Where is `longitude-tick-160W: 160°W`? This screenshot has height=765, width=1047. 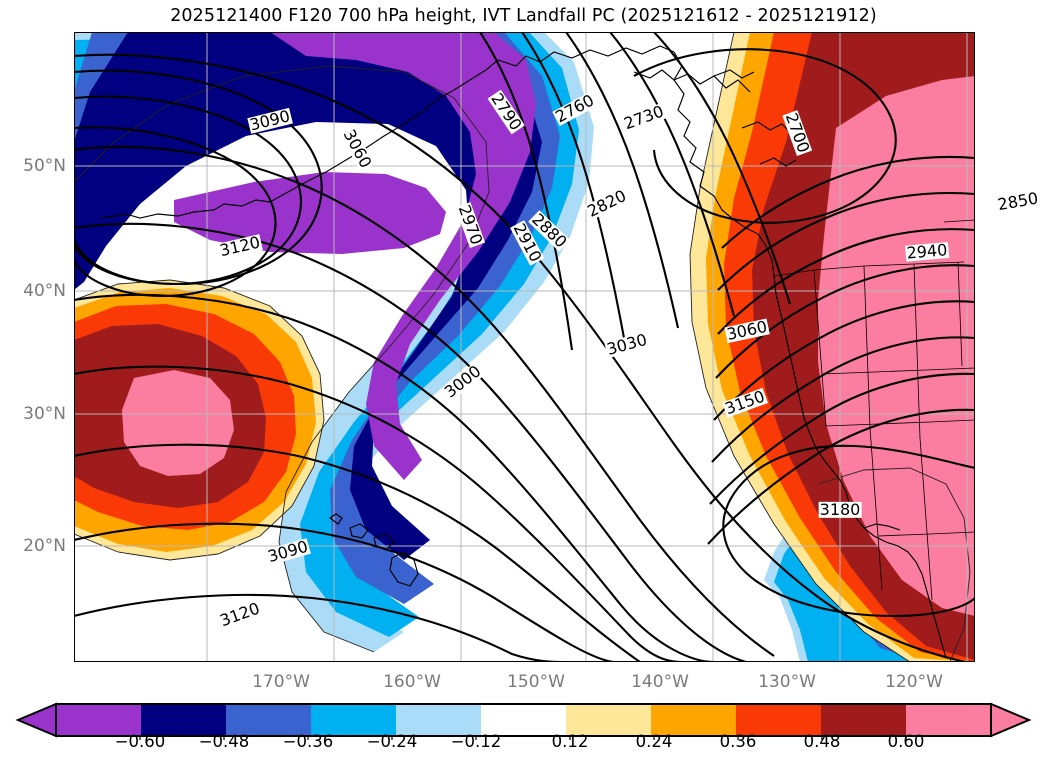 longitude-tick-160W: 160°W is located at coordinates (412, 682).